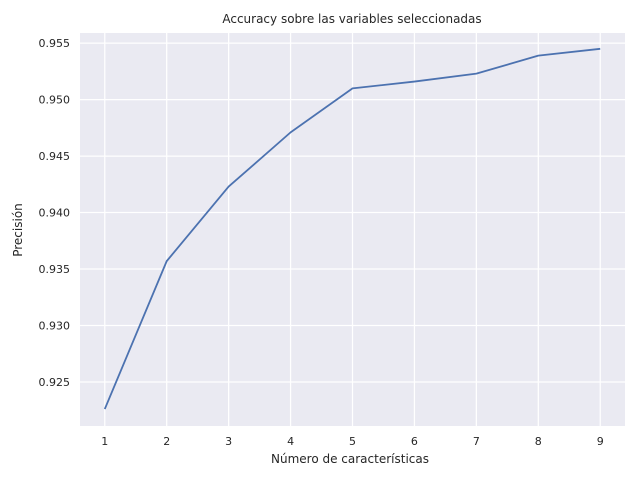 The height and width of the screenshot is (480, 640). Describe the element at coordinates (55, 43) in the screenshot. I see `y-tick-label: 0.955` at that location.